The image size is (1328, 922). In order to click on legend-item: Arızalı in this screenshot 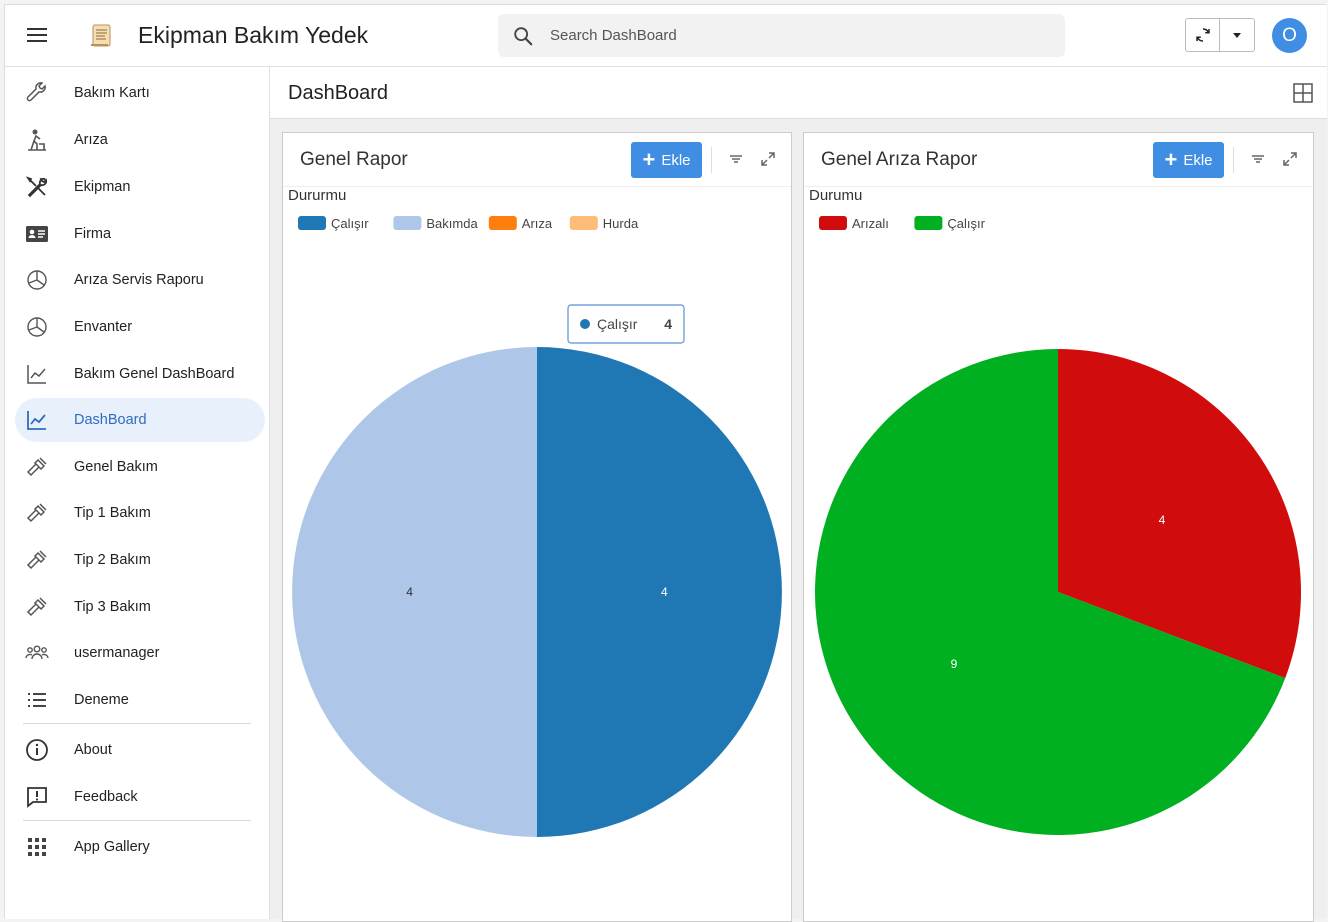, I will do `click(854, 223)`.